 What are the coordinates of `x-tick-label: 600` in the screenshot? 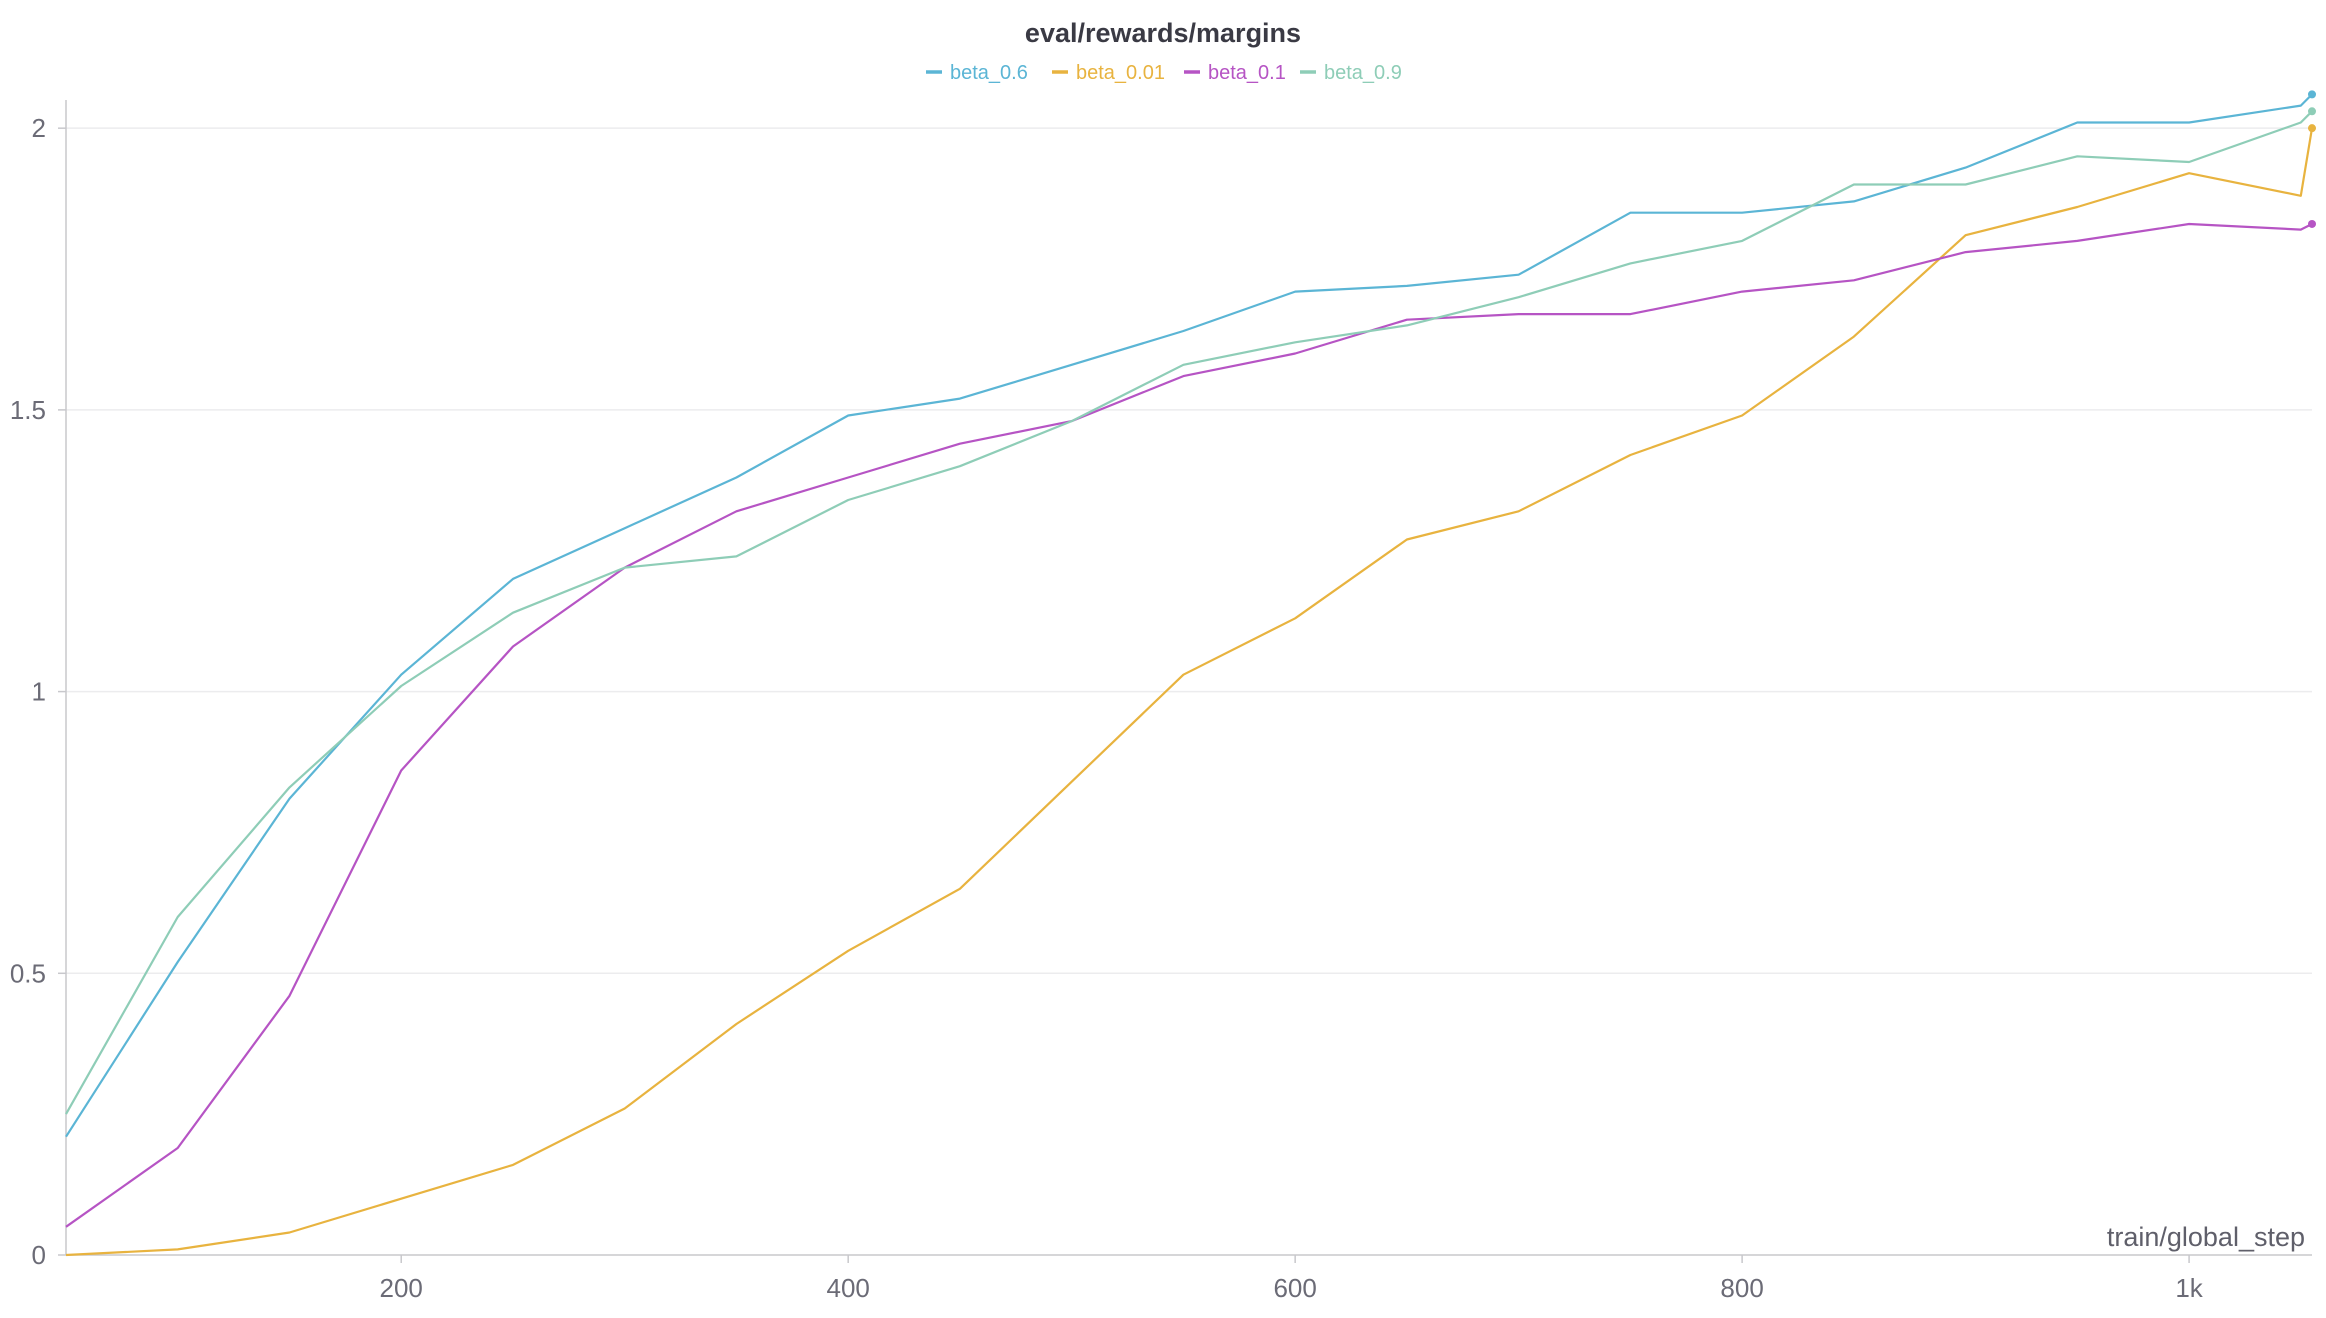 It's located at (1294, 1288).